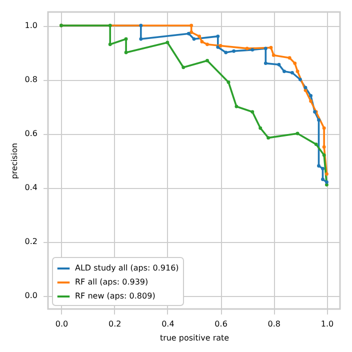  I want to click on legend-label: RF all (aps: 0.939), so click(111, 282).